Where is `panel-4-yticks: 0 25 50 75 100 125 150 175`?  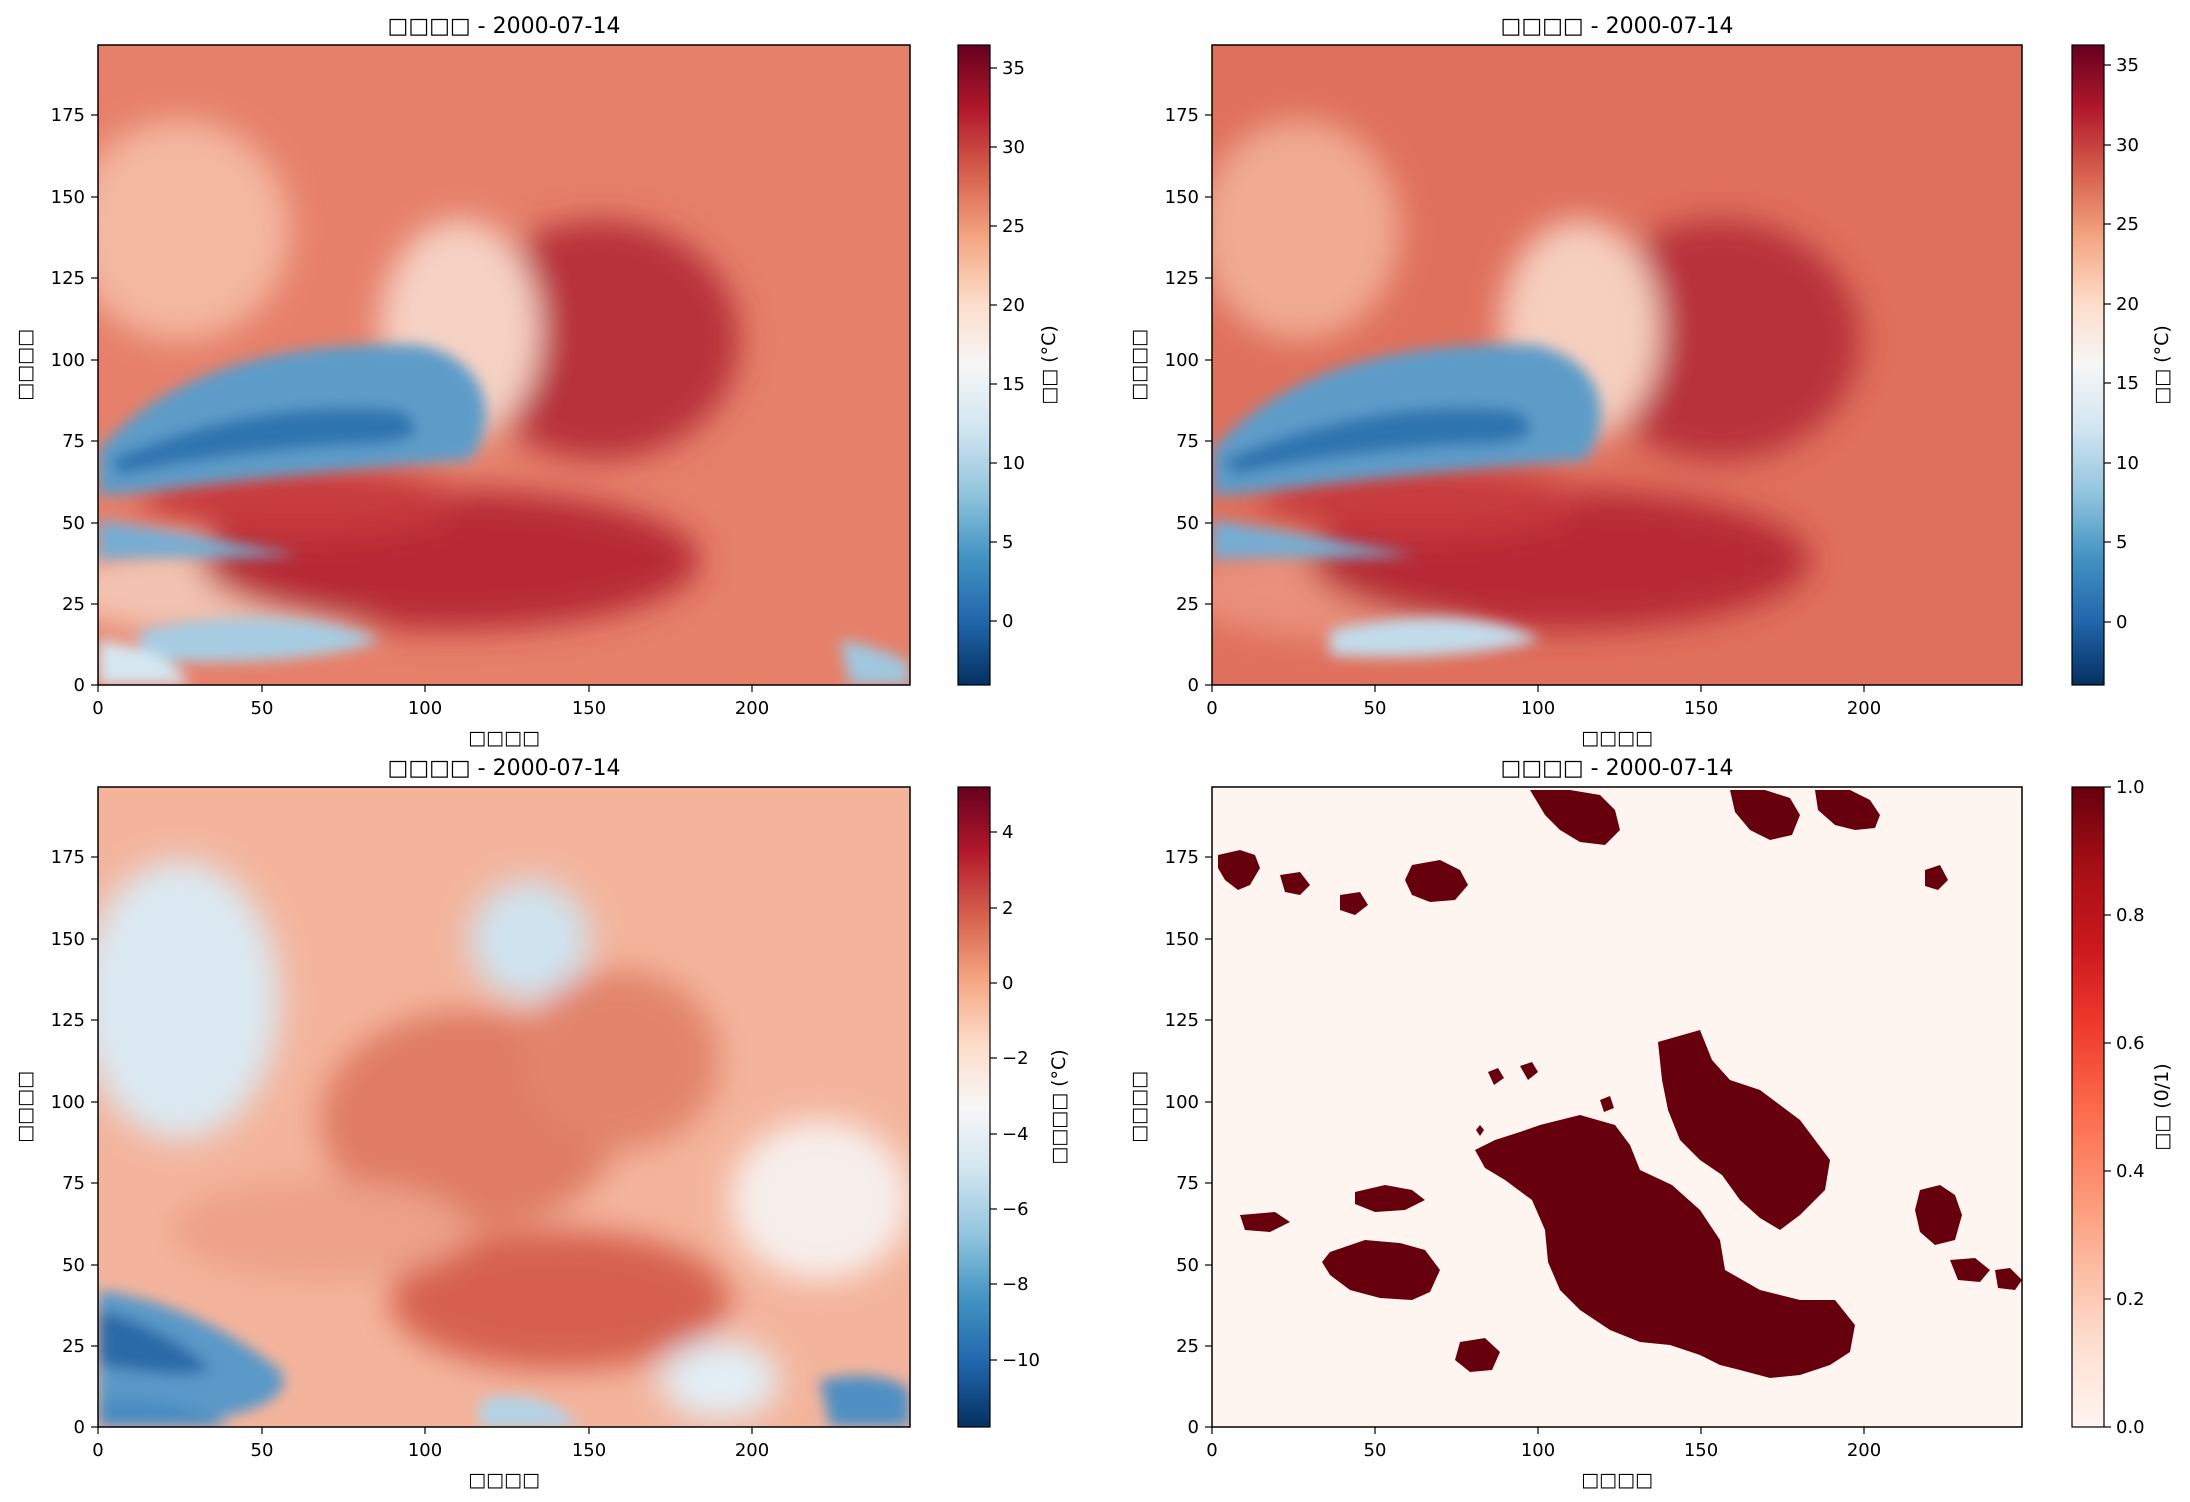
panel-4-yticks: 0 25 50 75 100 125 150 175 is located at coordinates (1188, 1142).